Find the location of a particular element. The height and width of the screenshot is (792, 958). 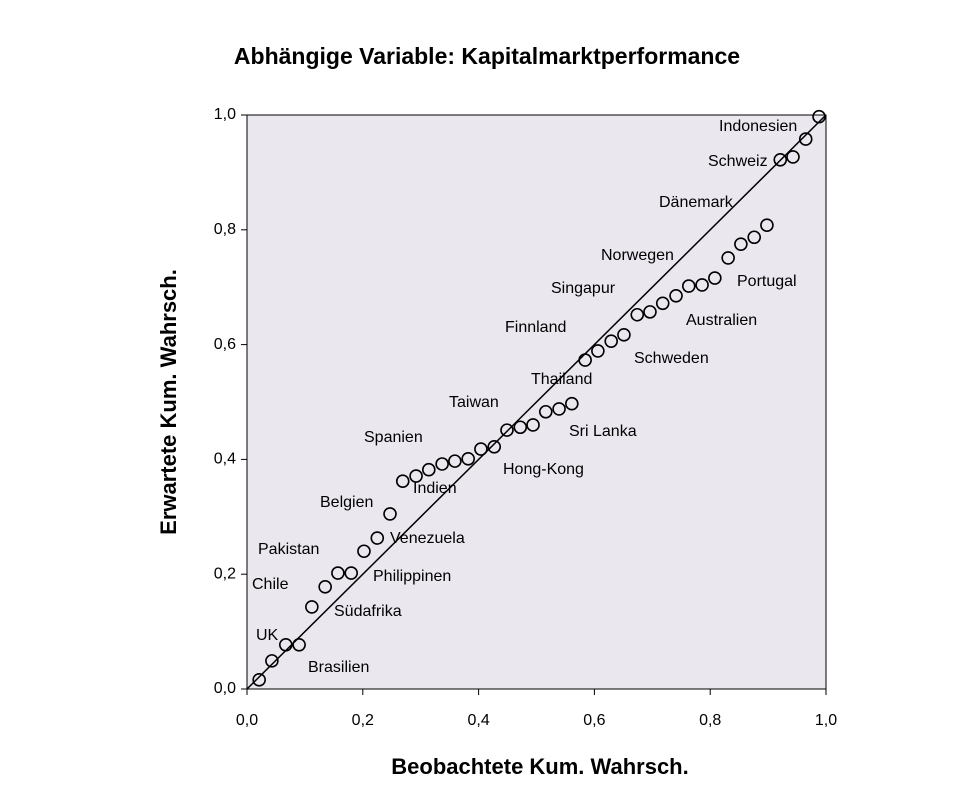

x-tick-label: 0,8 is located at coordinates (710, 720).